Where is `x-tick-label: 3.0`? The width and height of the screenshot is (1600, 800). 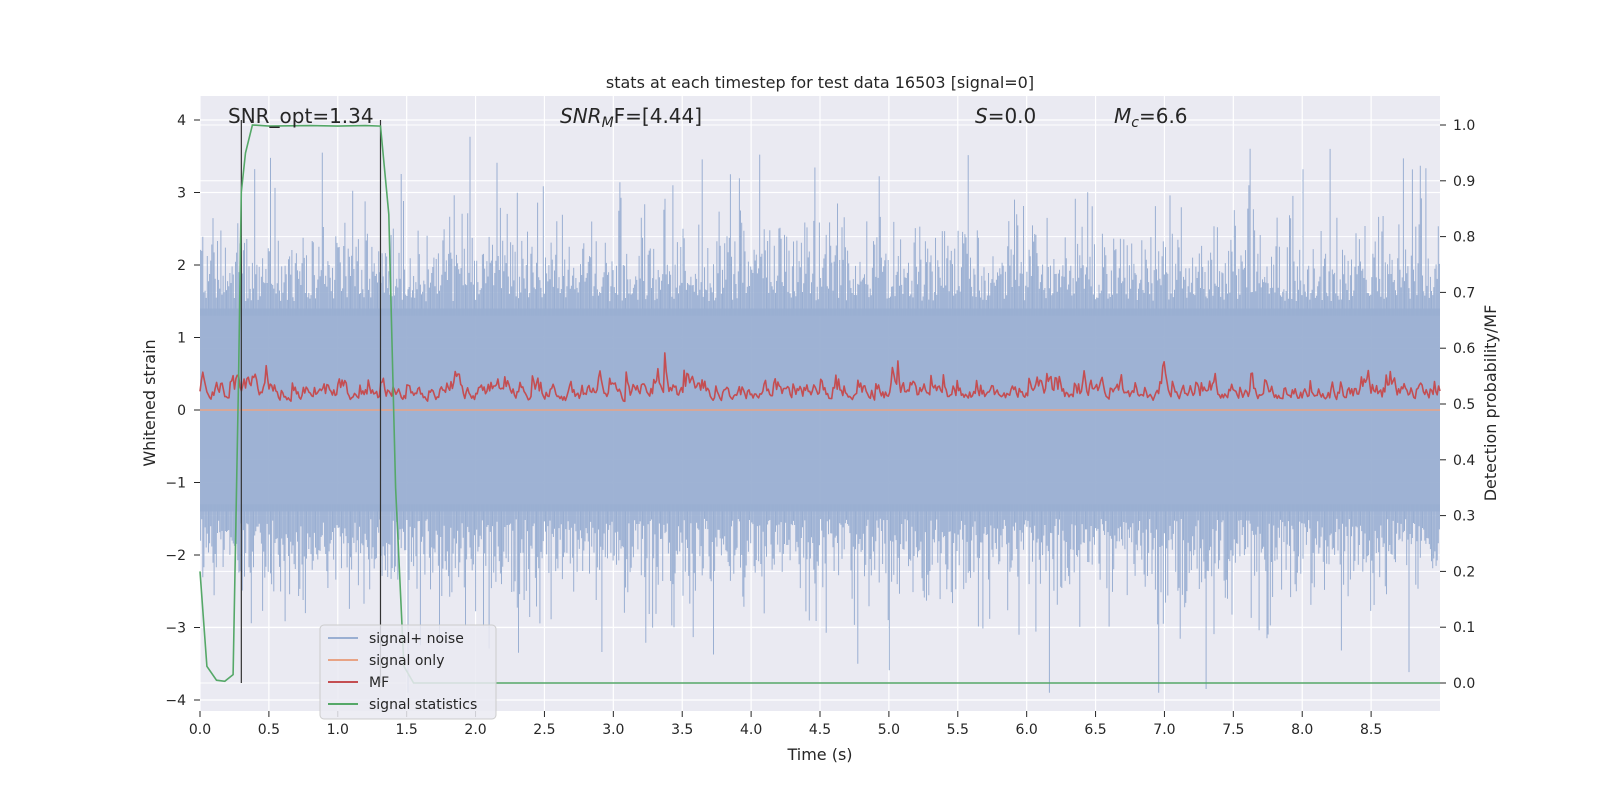
x-tick-label: 3.0 is located at coordinates (613, 730).